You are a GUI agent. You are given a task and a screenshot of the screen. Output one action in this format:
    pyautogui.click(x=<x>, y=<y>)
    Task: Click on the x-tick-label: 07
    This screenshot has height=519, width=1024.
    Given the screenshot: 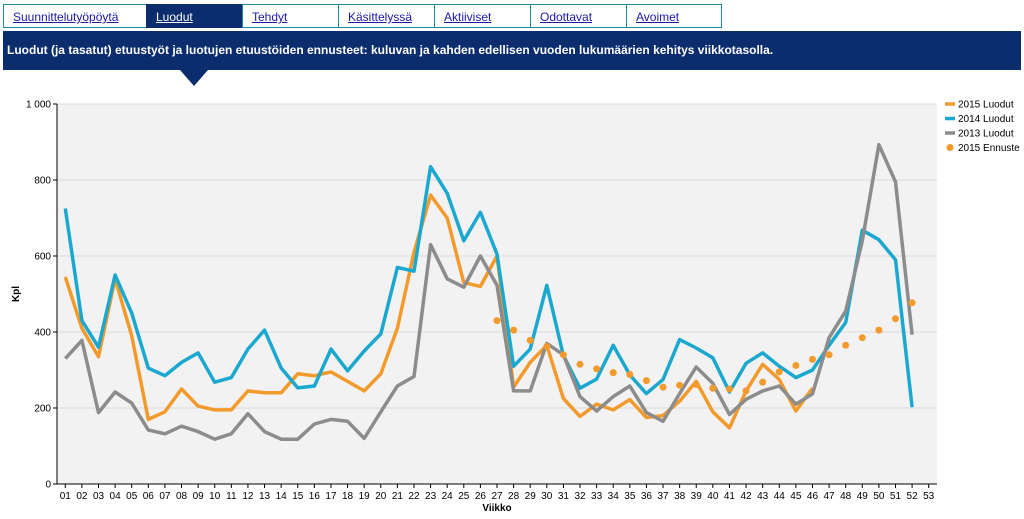 What is the action you would take?
    pyautogui.click(x=165, y=496)
    